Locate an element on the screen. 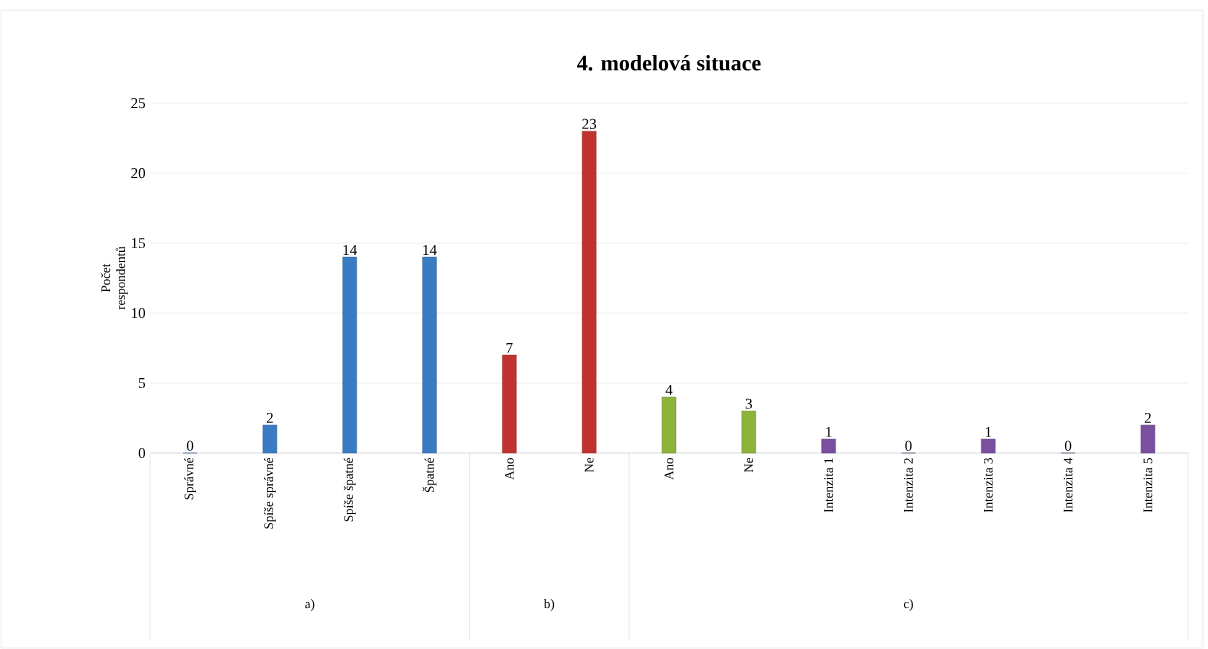 The width and height of the screenshot is (1208, 649). x-tick-label: Špatné is located at coordinates (429, 474).